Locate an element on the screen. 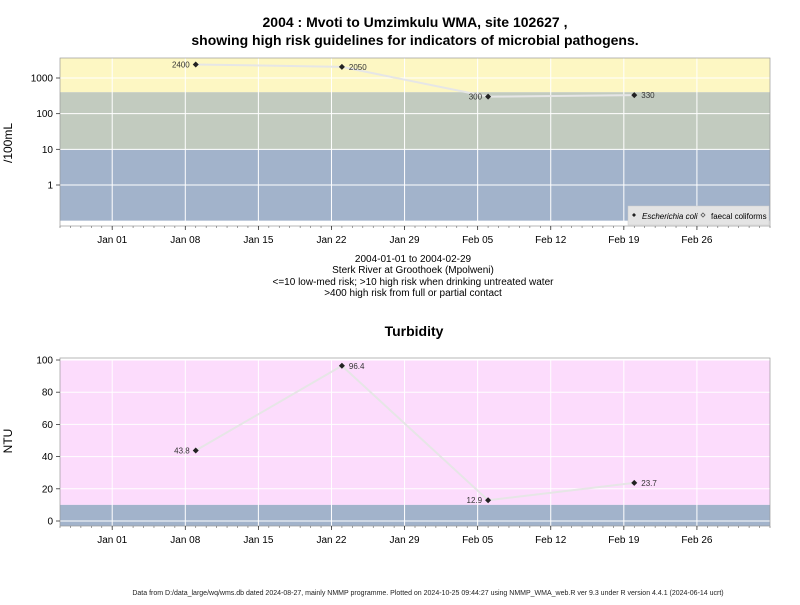 The width and height of the screenshot is (800, 605). chart1-ytick-label-1: 10 is located at coordinates (48, 150).